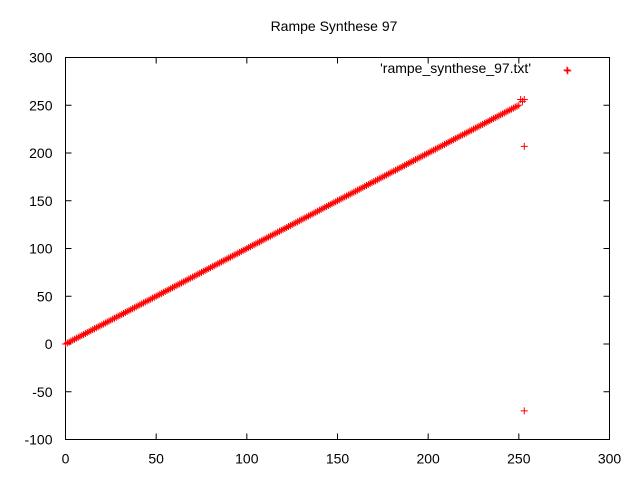 The height and width of the screenshot is (480, 640). What do you see at coordinates (45, 296) in the screenshot?
I see `y-tick-label: 50` at bounding box center [45, 296].